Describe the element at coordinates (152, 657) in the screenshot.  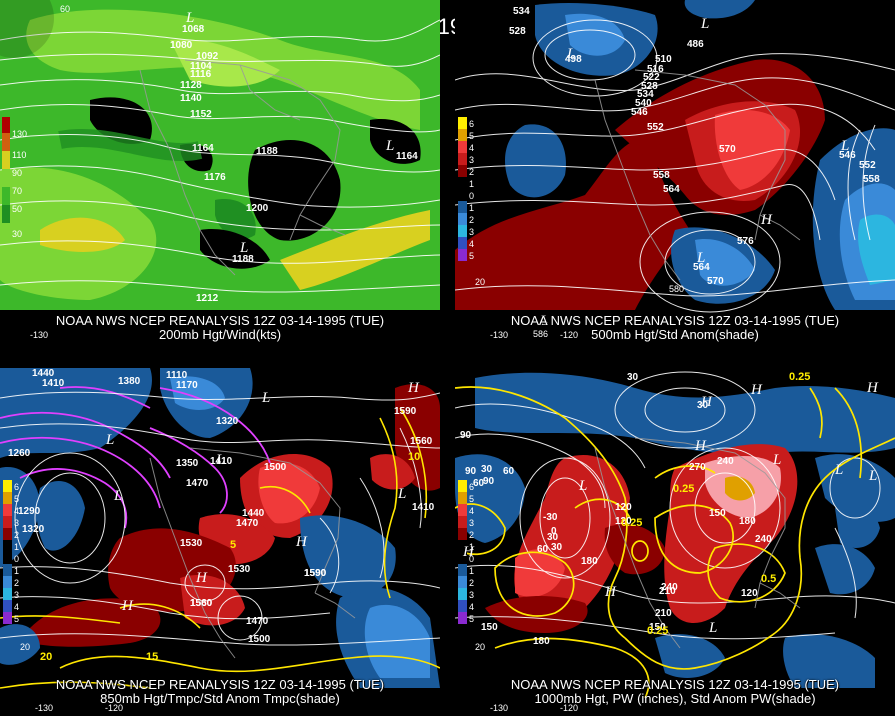
I see `isotherm-label: 15` at that location.